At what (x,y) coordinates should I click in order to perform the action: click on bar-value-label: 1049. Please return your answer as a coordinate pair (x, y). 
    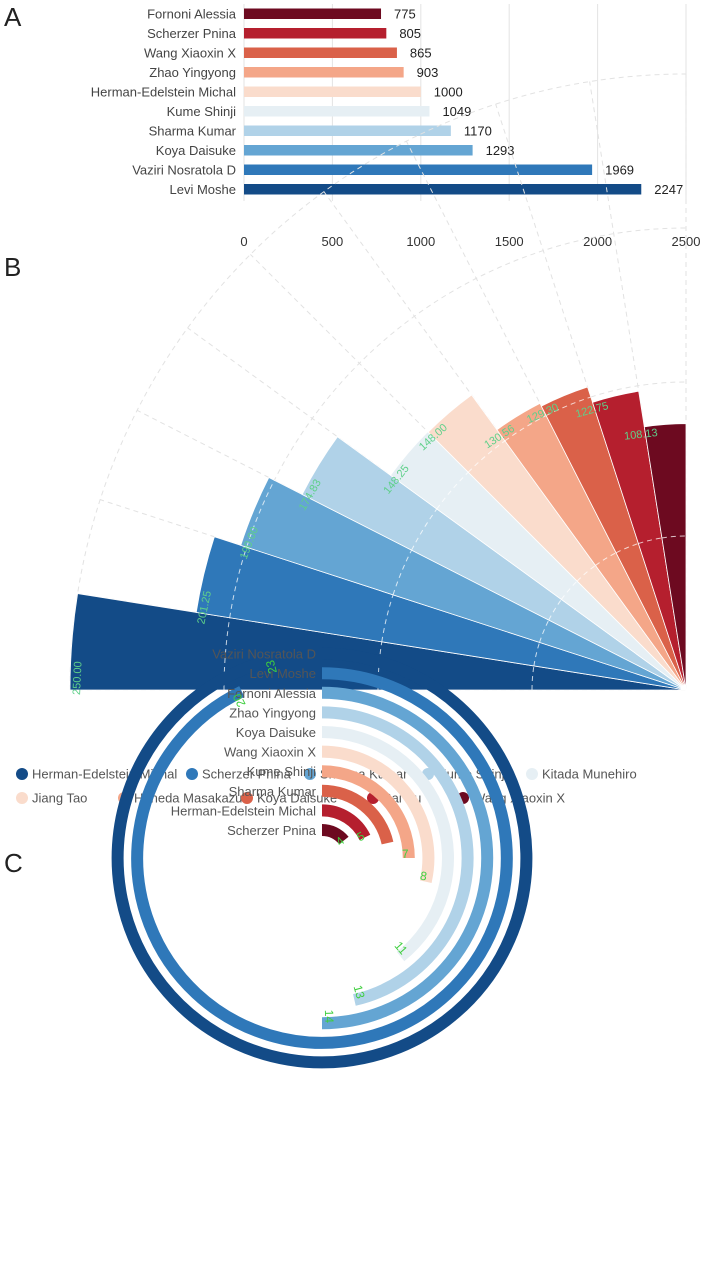
    Looking at the image, I should click on (456, 111).